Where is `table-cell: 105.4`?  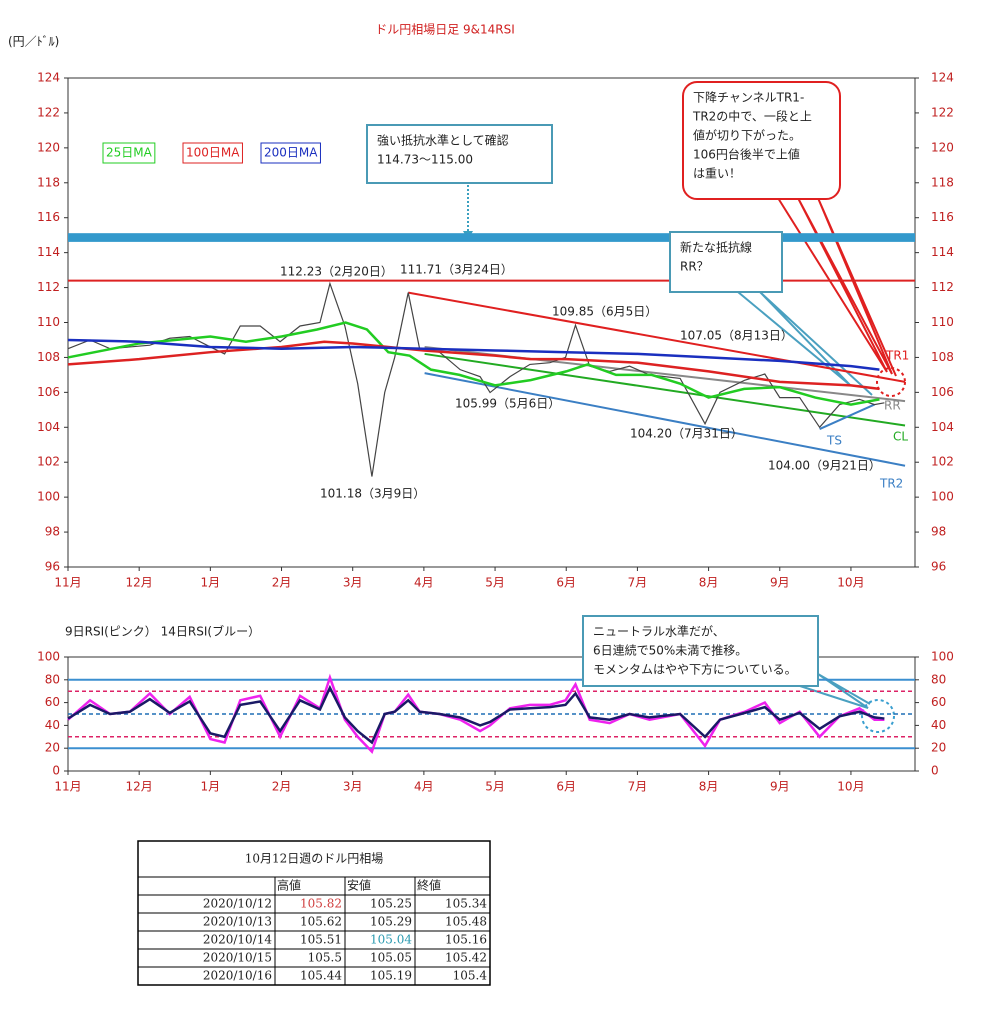 table-cell: 105.4 is located at coordinates (470, 976).